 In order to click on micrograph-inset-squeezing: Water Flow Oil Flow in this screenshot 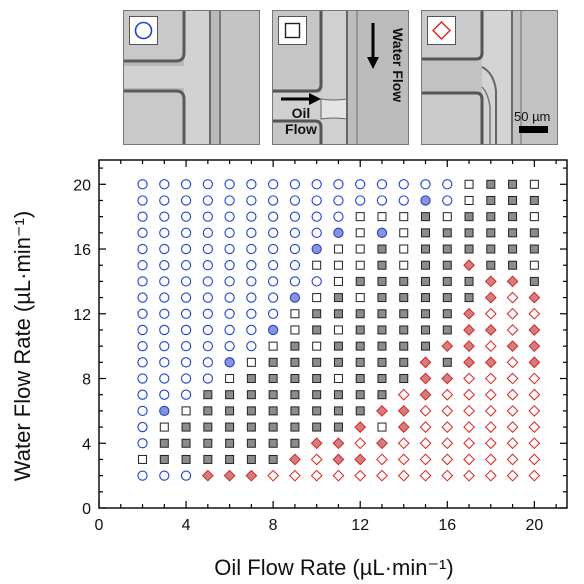, I will do `click(340, 77)`.